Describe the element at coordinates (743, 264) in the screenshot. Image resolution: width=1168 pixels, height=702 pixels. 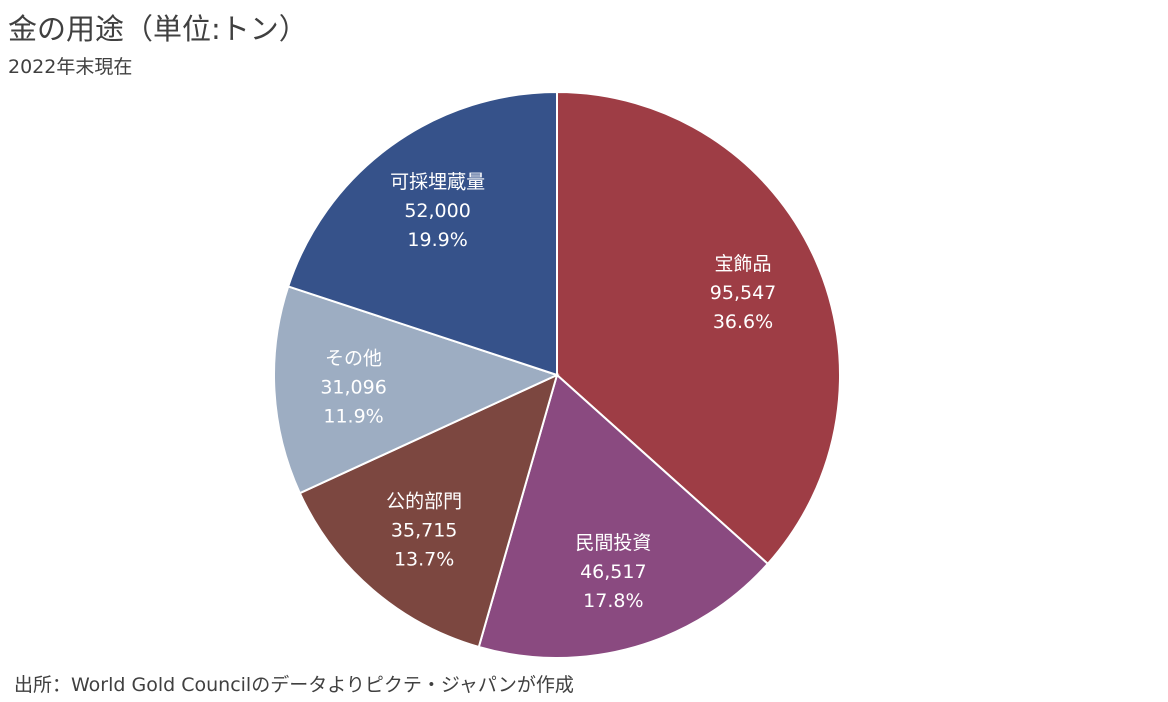
I see `slice-label: 宝飾品` at that location.